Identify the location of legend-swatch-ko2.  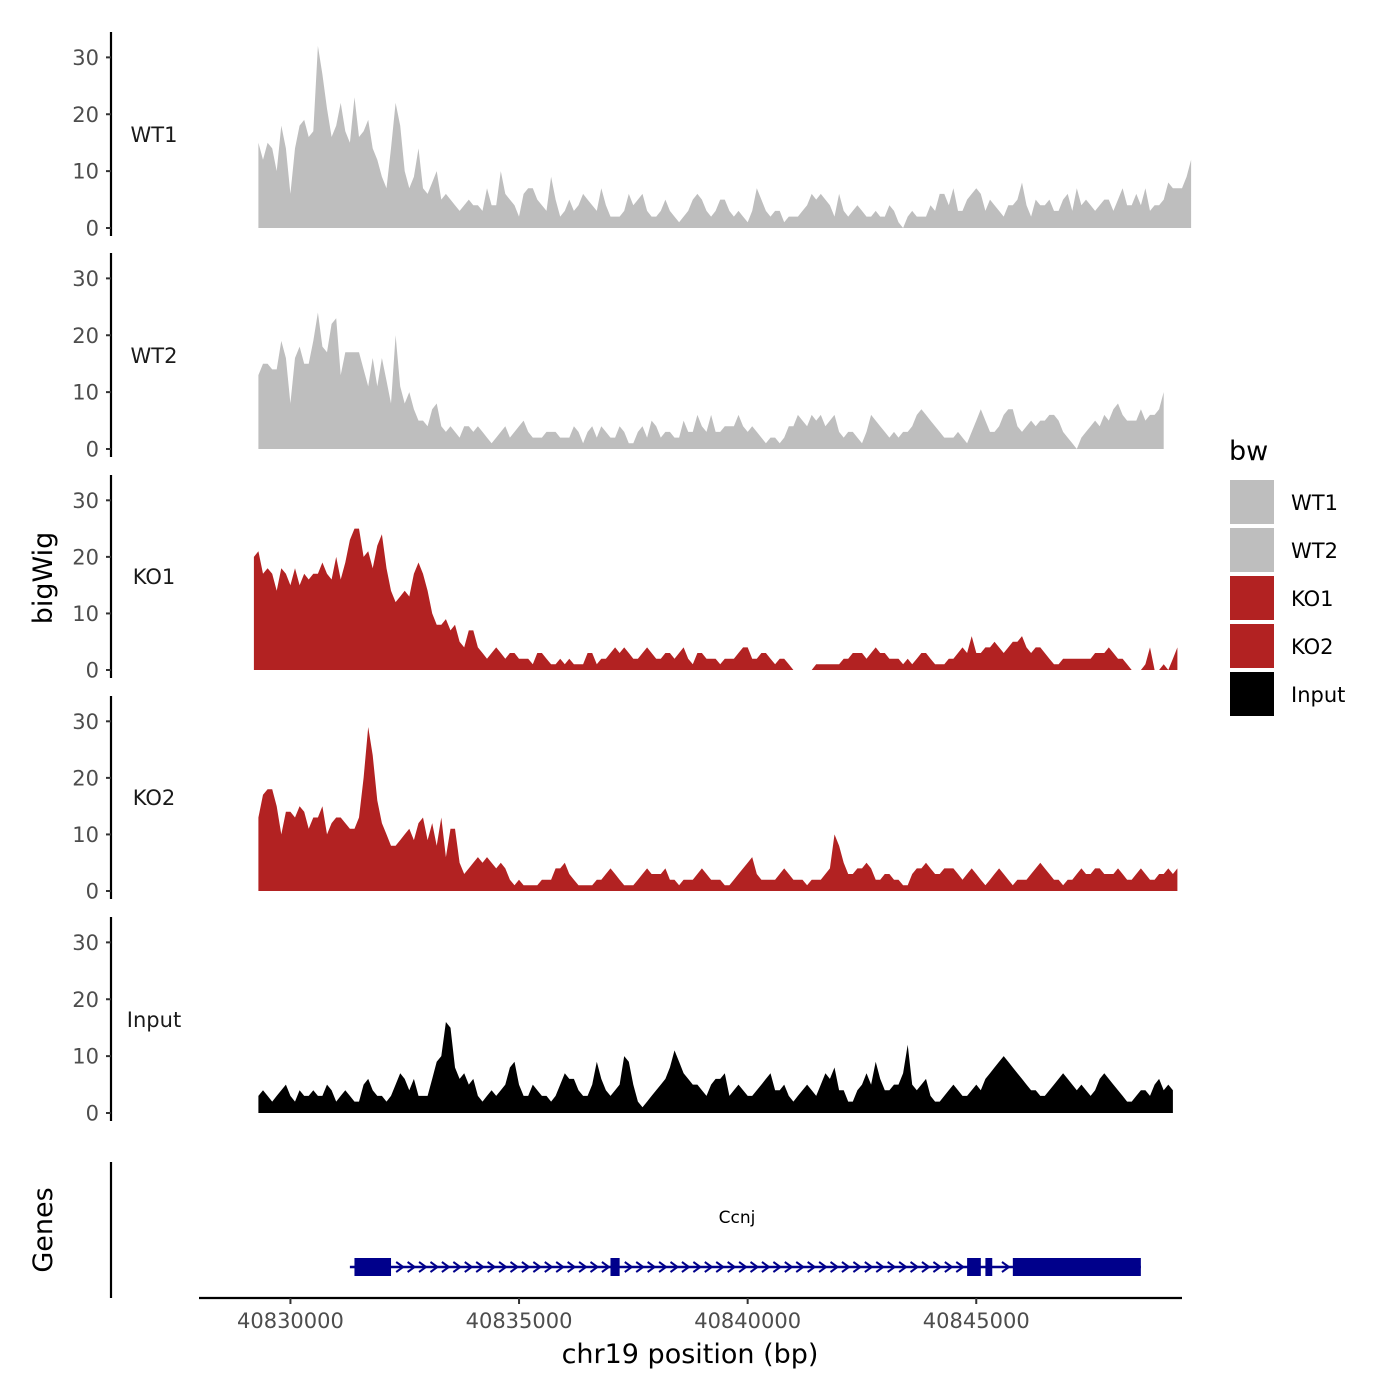
(1252, 646).